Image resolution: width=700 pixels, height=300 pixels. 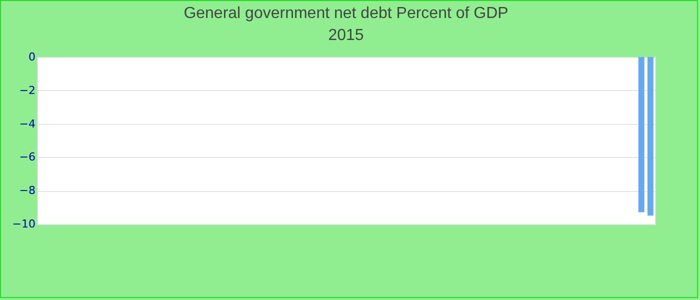 I want to click on y-tick-label: −6, so click(x=27, y=157).